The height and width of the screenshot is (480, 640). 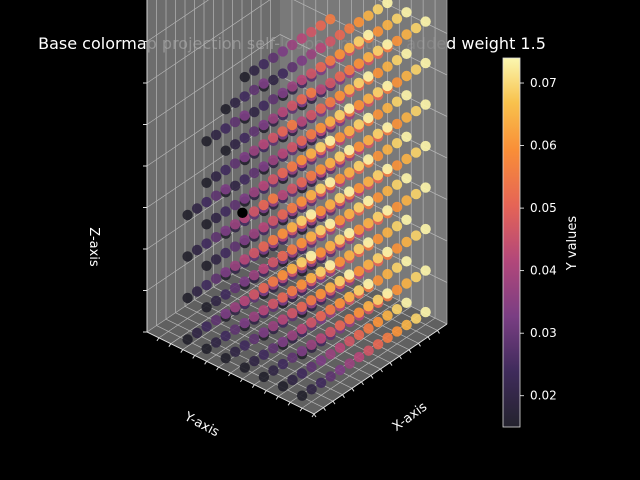 I want to click on colorbar-gradient, so click(x=511, y=242).